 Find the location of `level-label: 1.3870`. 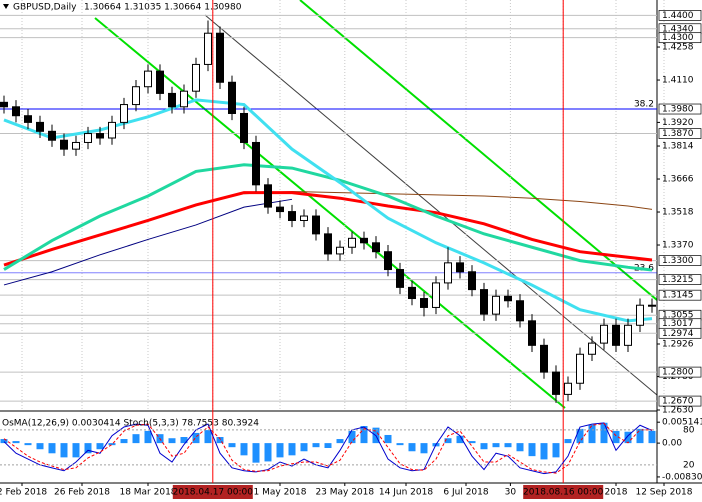

level-label: 1.3870 is located at coordinates (678, 134).